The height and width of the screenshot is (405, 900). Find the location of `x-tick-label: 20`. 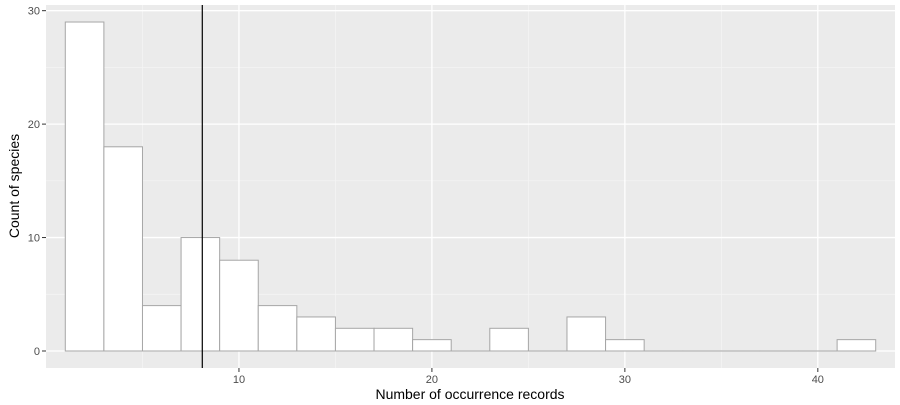

x-tick-label: 20 is located at coordinates (432, 380).